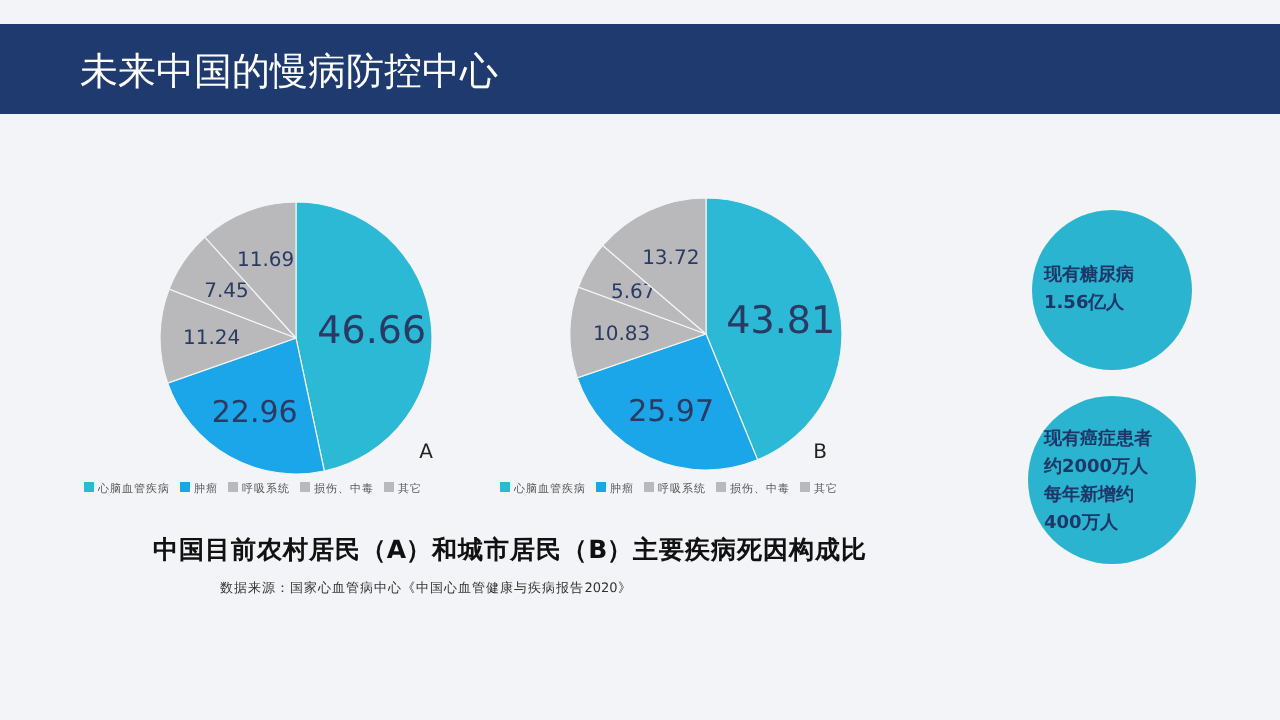 This screenshot has width=1280, height=720. I want to click on data-label: 22.96, so click(254, 412).